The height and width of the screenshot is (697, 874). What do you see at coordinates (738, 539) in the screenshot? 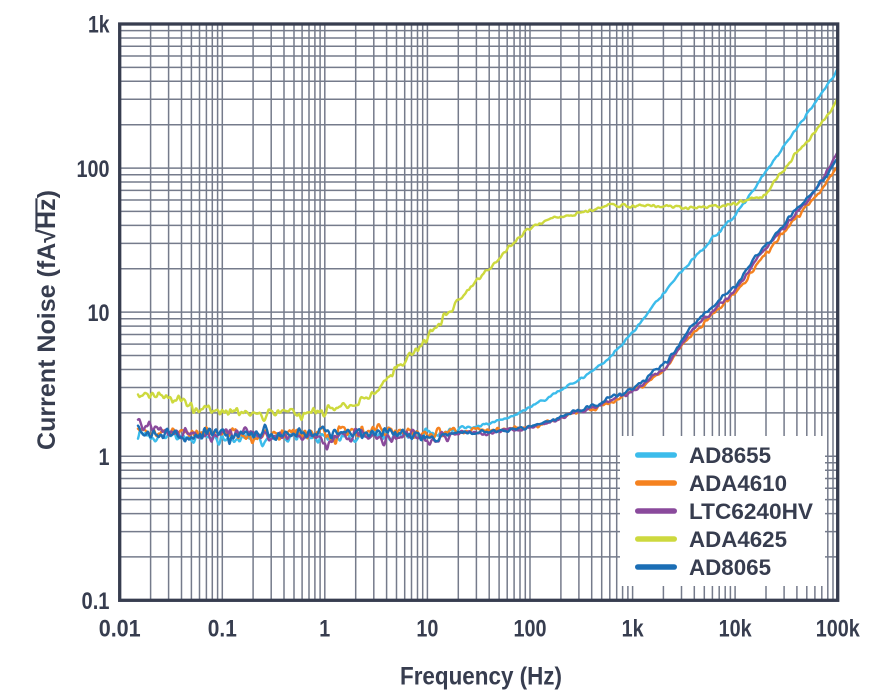
I see `svg-text: ADA4625` at bounding box center [738, 539].